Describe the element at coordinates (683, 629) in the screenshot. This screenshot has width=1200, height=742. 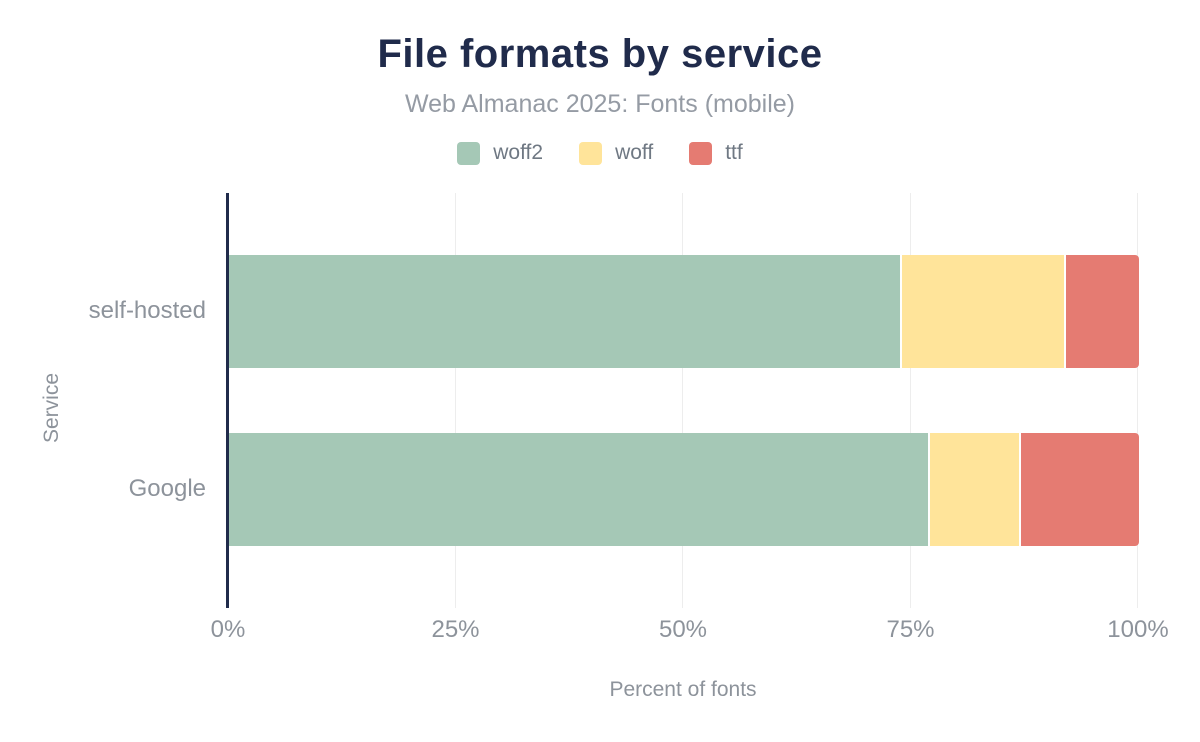
I see `x-tick-label-50: 50%` at that location.